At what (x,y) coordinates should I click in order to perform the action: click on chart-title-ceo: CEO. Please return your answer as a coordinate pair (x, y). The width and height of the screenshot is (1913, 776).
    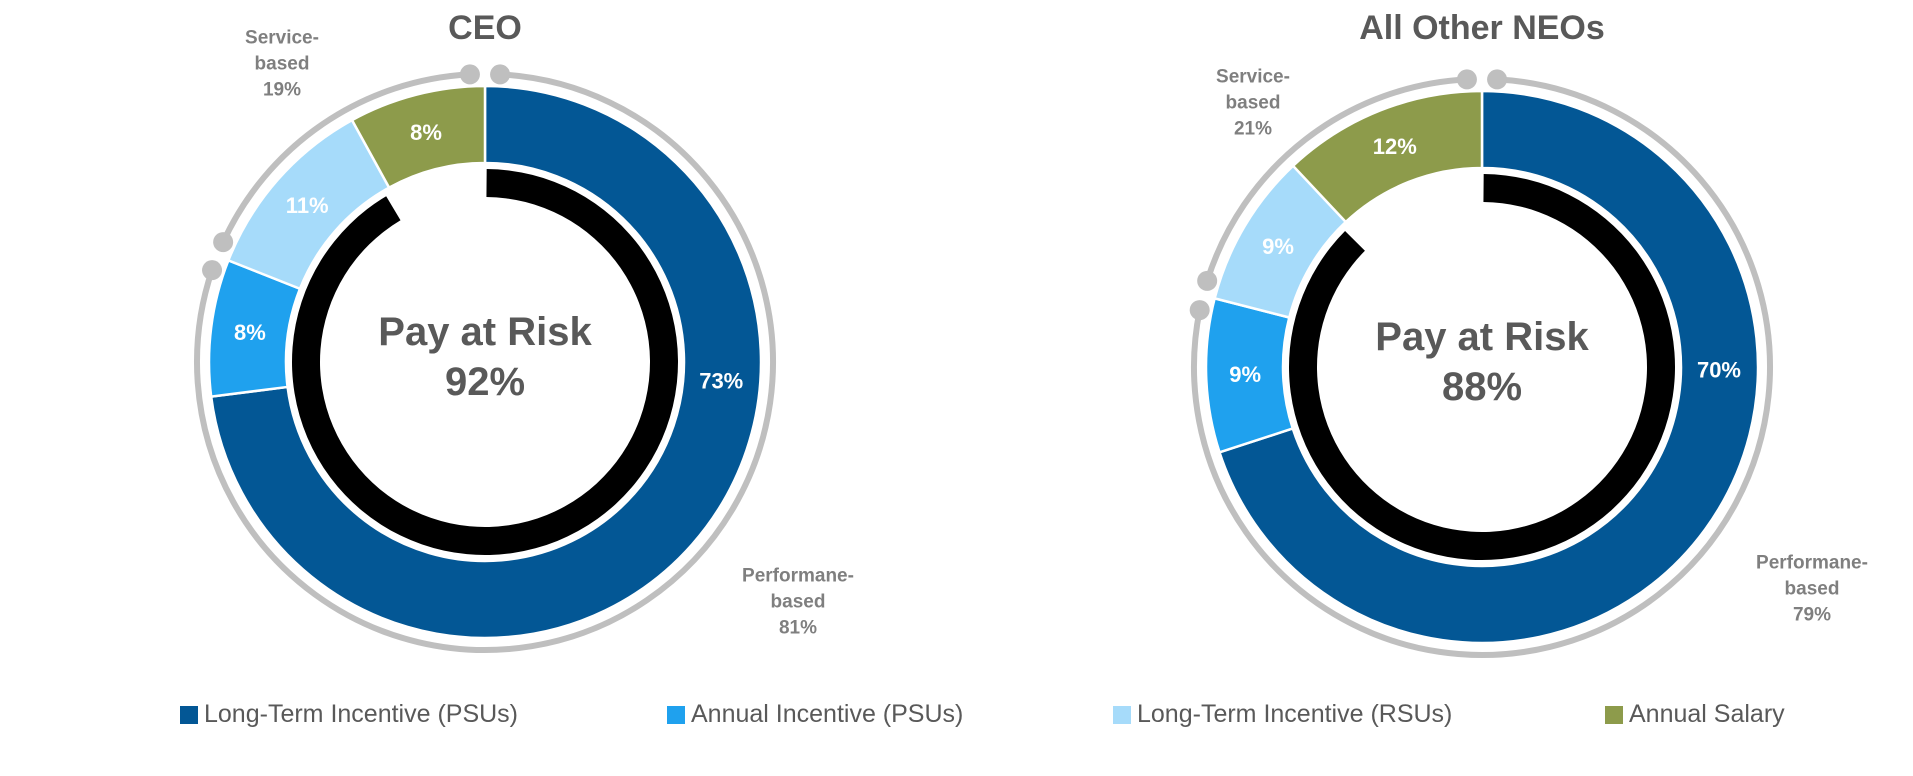
    Looking at the image, I should click on (485, 28).